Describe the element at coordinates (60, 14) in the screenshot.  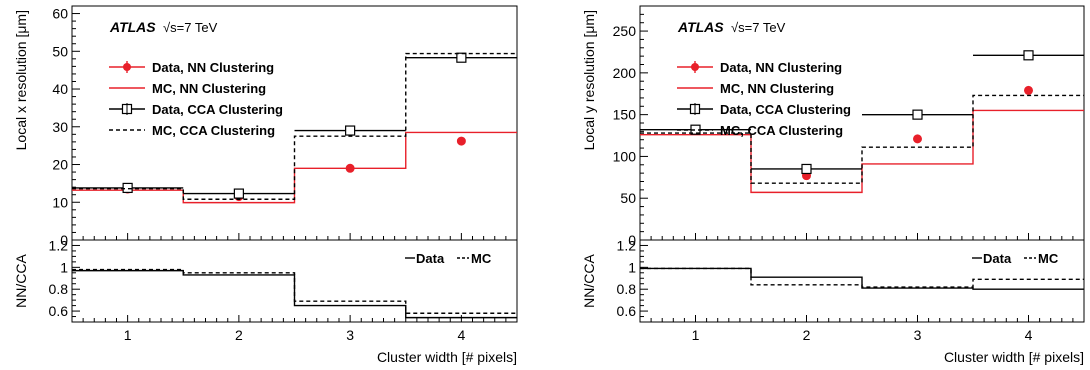
I see `y-tick-label: 60` at that location.